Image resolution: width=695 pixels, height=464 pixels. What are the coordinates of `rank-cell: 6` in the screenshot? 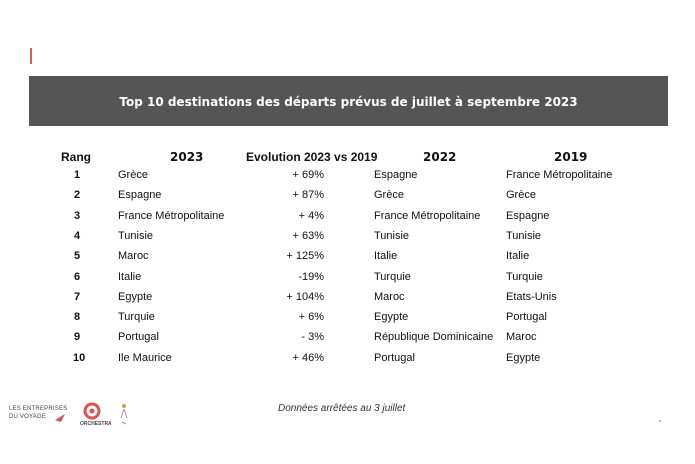 It's located at (77, 276).